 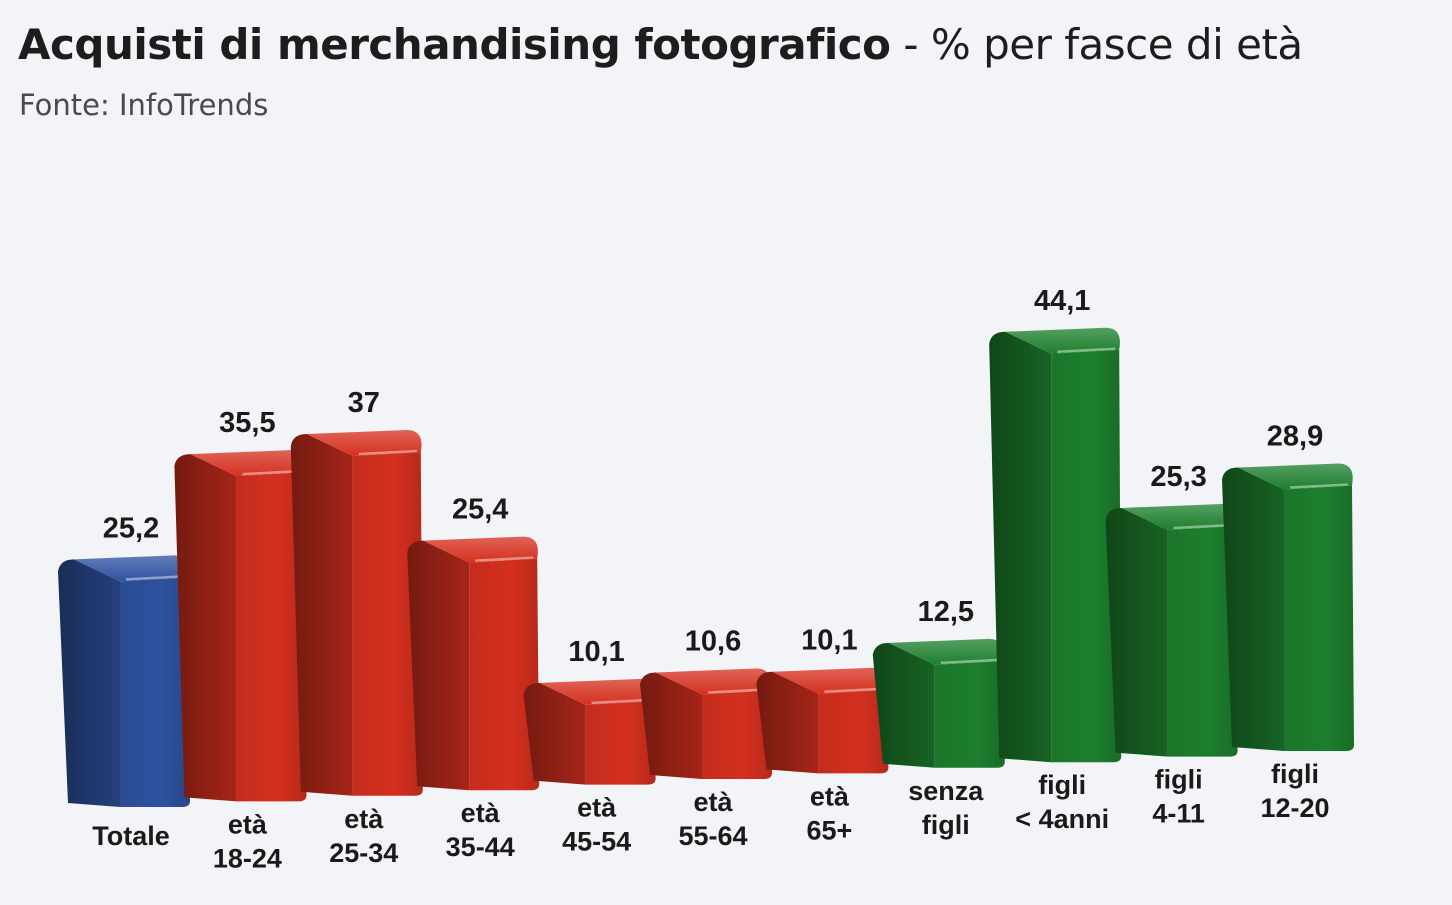 What do you see at coordinates (712, 836) in the screenshot?
I see `category-label-line: 55-64` at bounding box center [712, 836].